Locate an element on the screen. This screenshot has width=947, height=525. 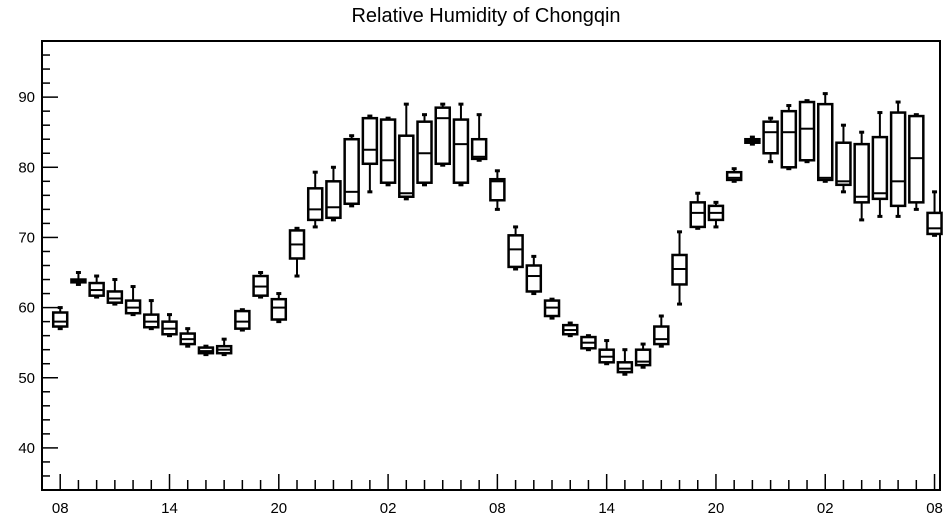
chart-title: Relative Humidity of Chongqin is located at coordinates (485, 16).